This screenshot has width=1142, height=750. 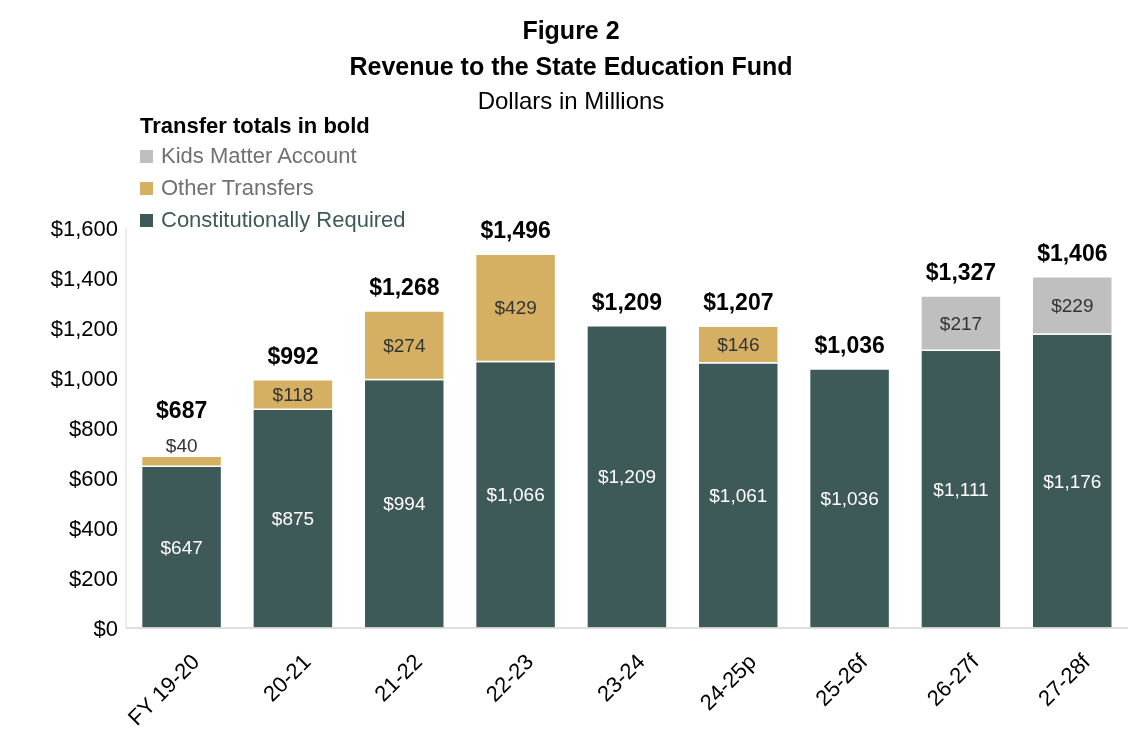 What do you see at coordinates (1072, 252) in the screenshot?
I see `total-label: $1,406` at bounding box center [1072, 252].